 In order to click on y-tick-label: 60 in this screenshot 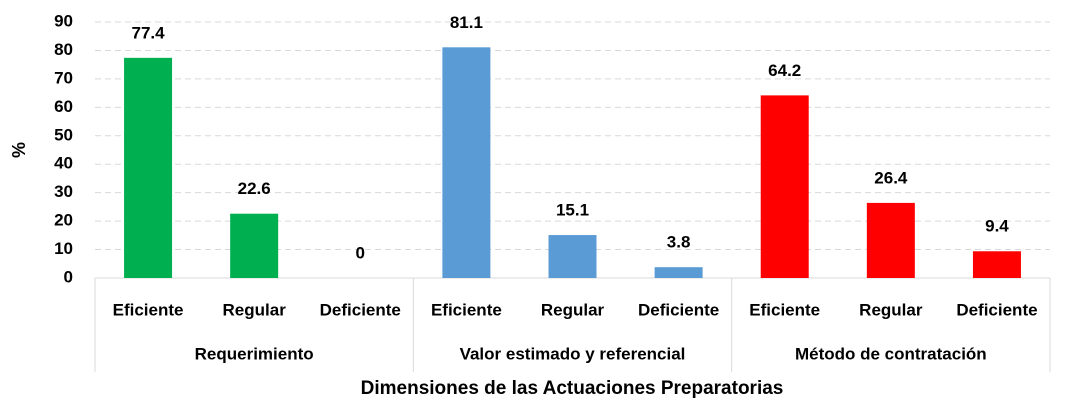, I will do `click(63, 106)`.